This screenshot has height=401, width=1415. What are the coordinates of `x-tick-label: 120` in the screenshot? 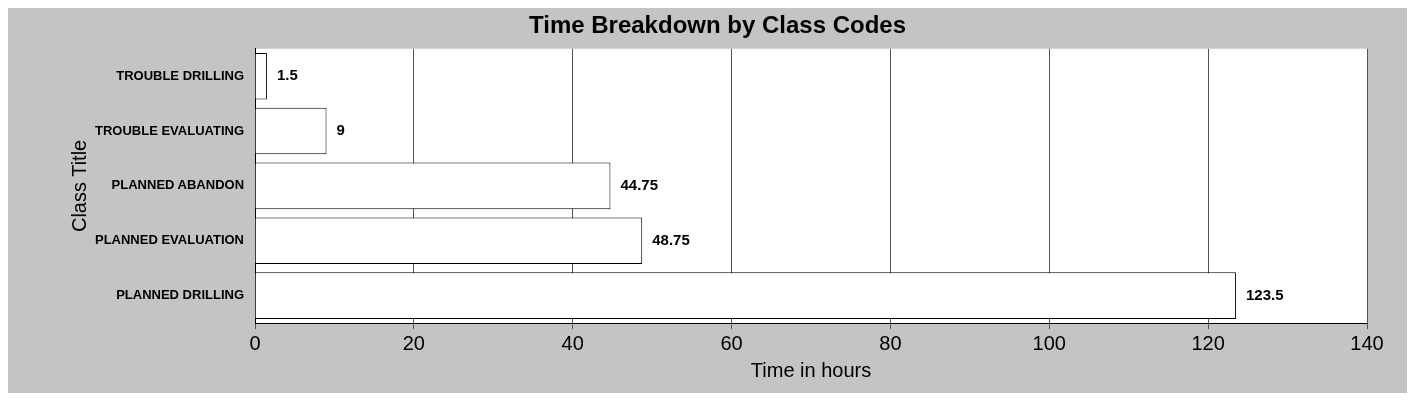 It's located at (1208, 342).